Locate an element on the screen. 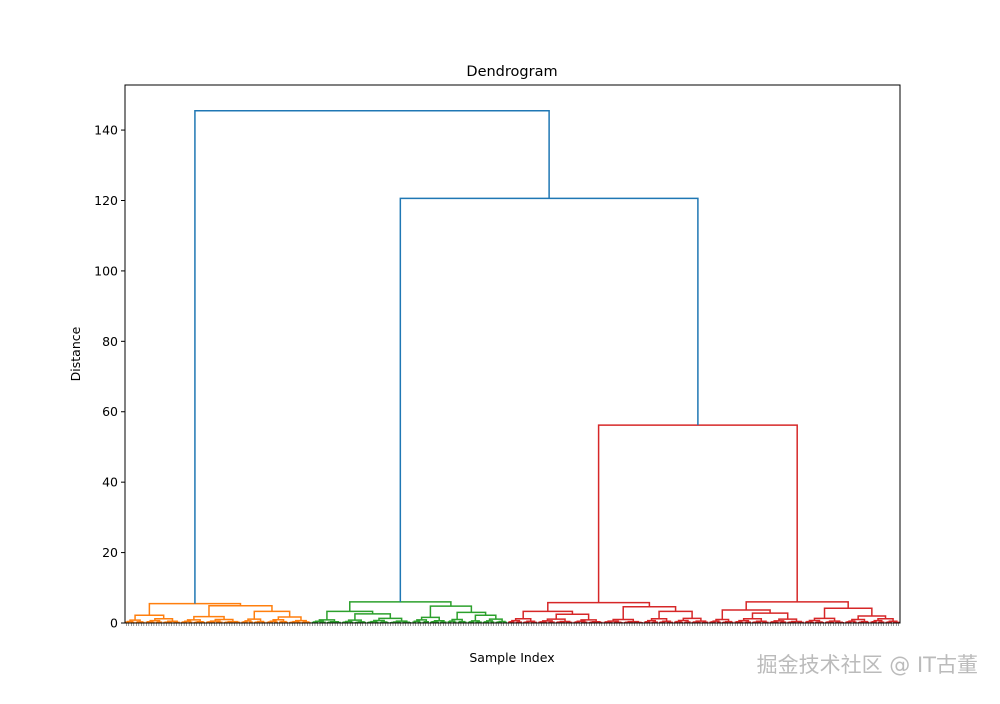 The image size is (1000, 704). y-axis: 0 20 40 60 80 100 120 140 is located at coordinates (109, 377).